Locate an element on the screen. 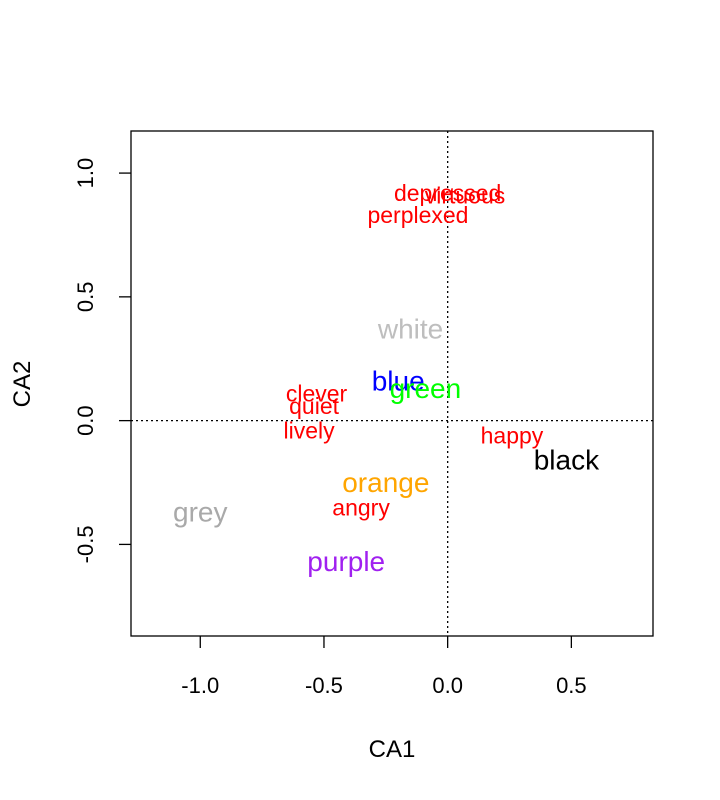  point-label-clever: clever is located at coordinates (317, 393).